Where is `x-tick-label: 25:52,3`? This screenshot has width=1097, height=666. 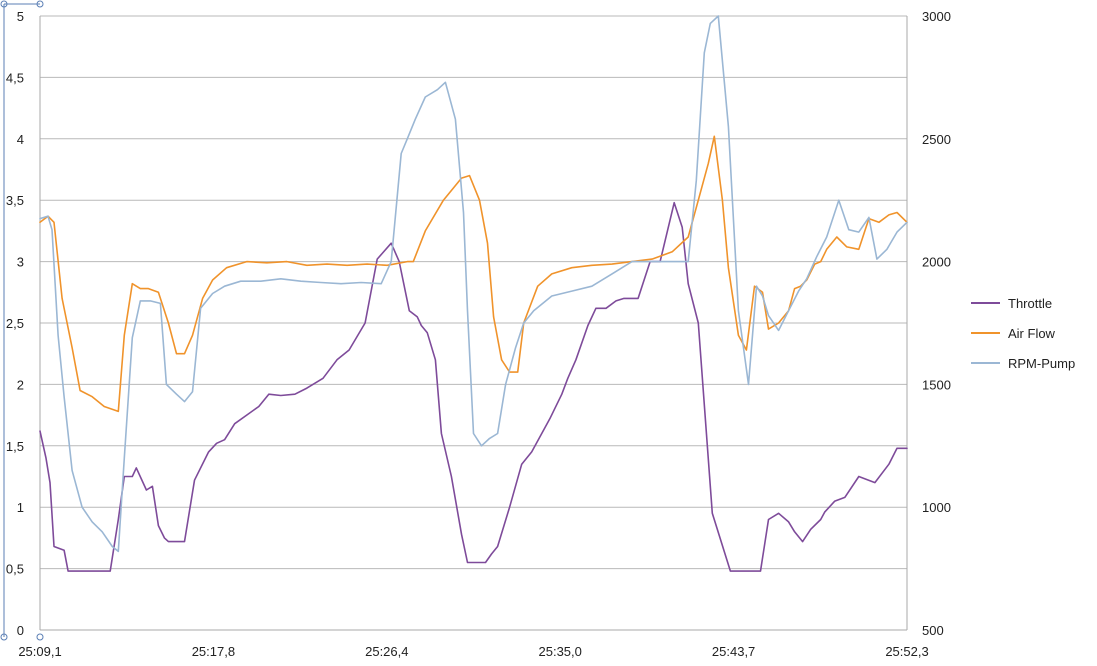
x-tick-label: 25:52,3 is located at coordinates (906, 651).